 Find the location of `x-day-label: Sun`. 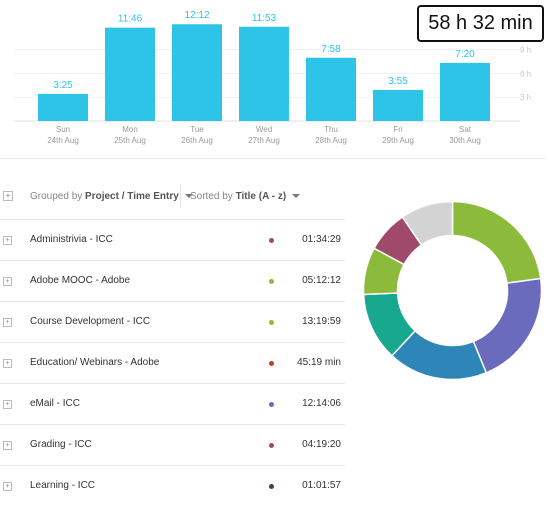

x-day-label: Sun is located at coordinates (63, 129).